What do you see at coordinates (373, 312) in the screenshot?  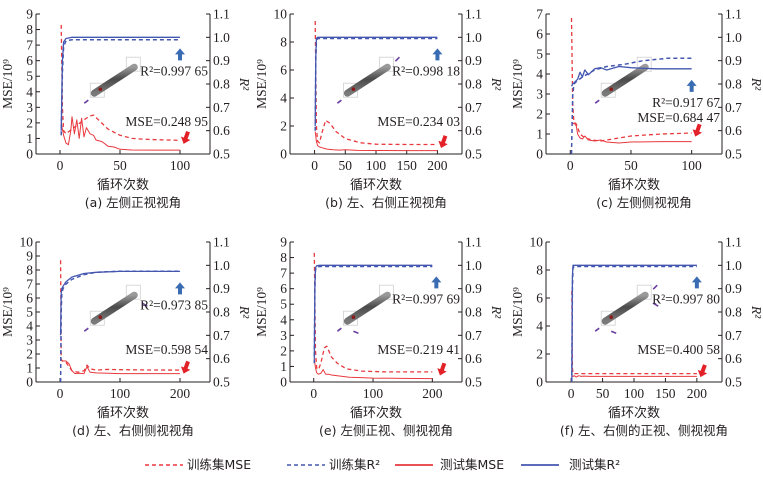 I see `series-train-mse` at bounding box center [373, 312].